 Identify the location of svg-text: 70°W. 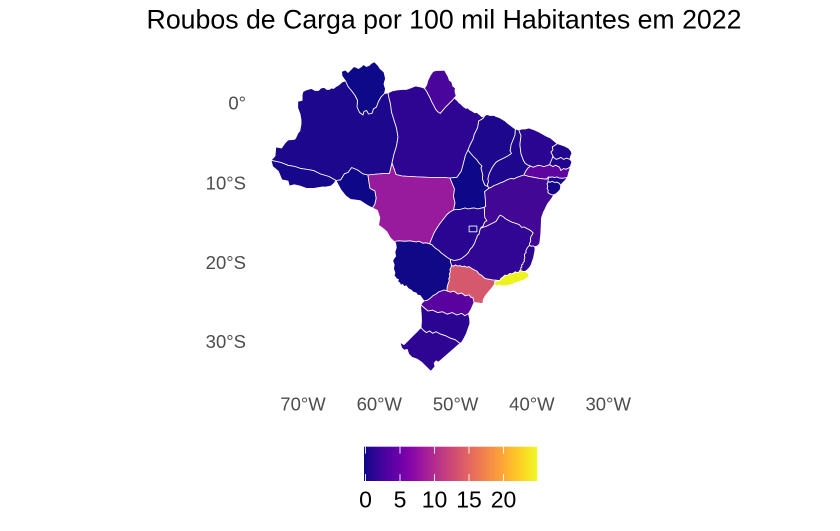
(303, 404).